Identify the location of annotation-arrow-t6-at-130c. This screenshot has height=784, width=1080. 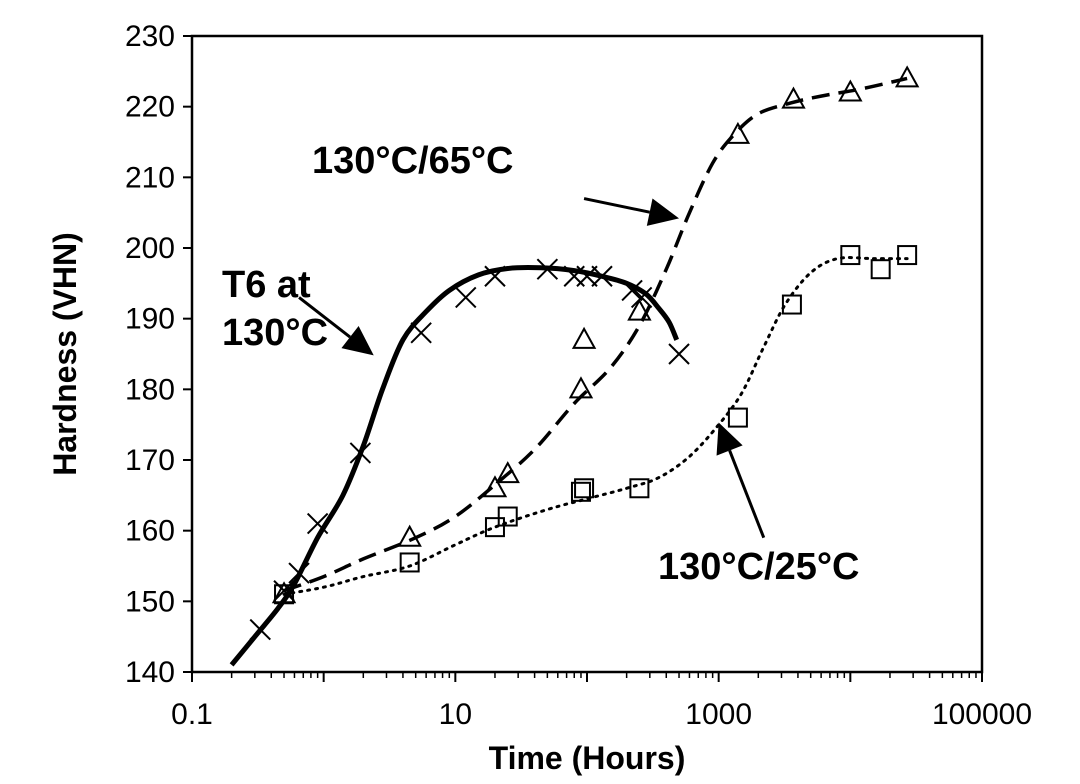
(324, 317).